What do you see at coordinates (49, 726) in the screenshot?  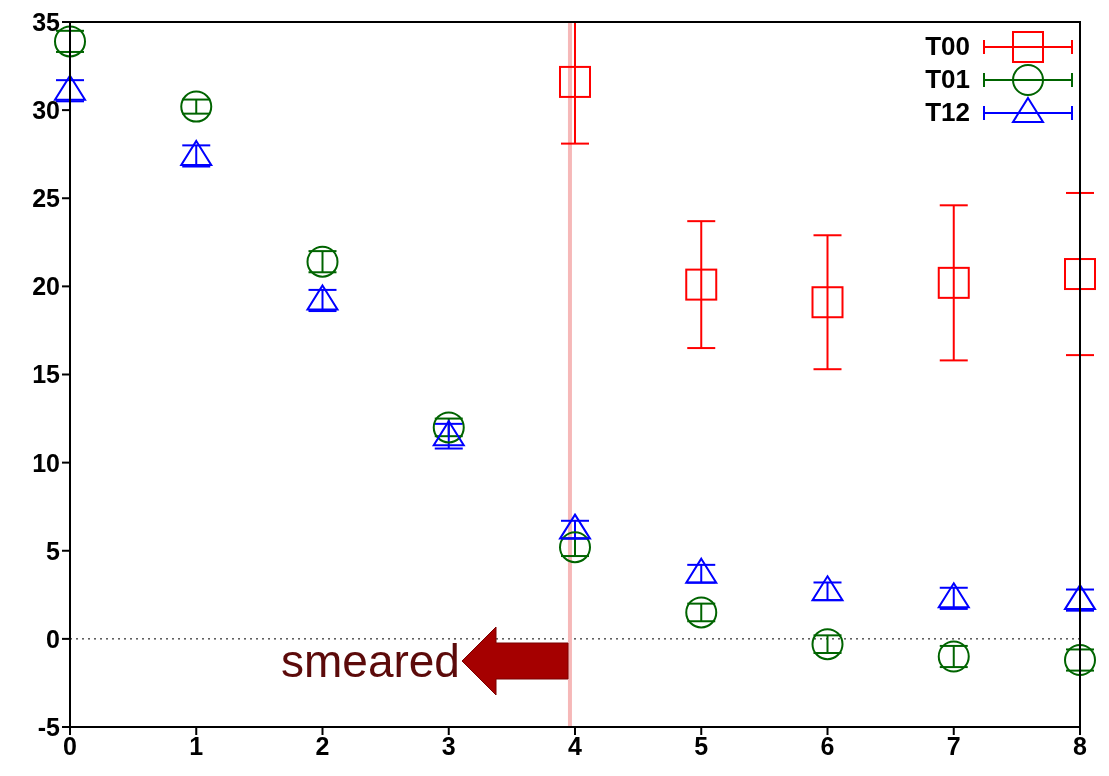 I see `y-tick-label: -5` at bounding box center [49, 726].